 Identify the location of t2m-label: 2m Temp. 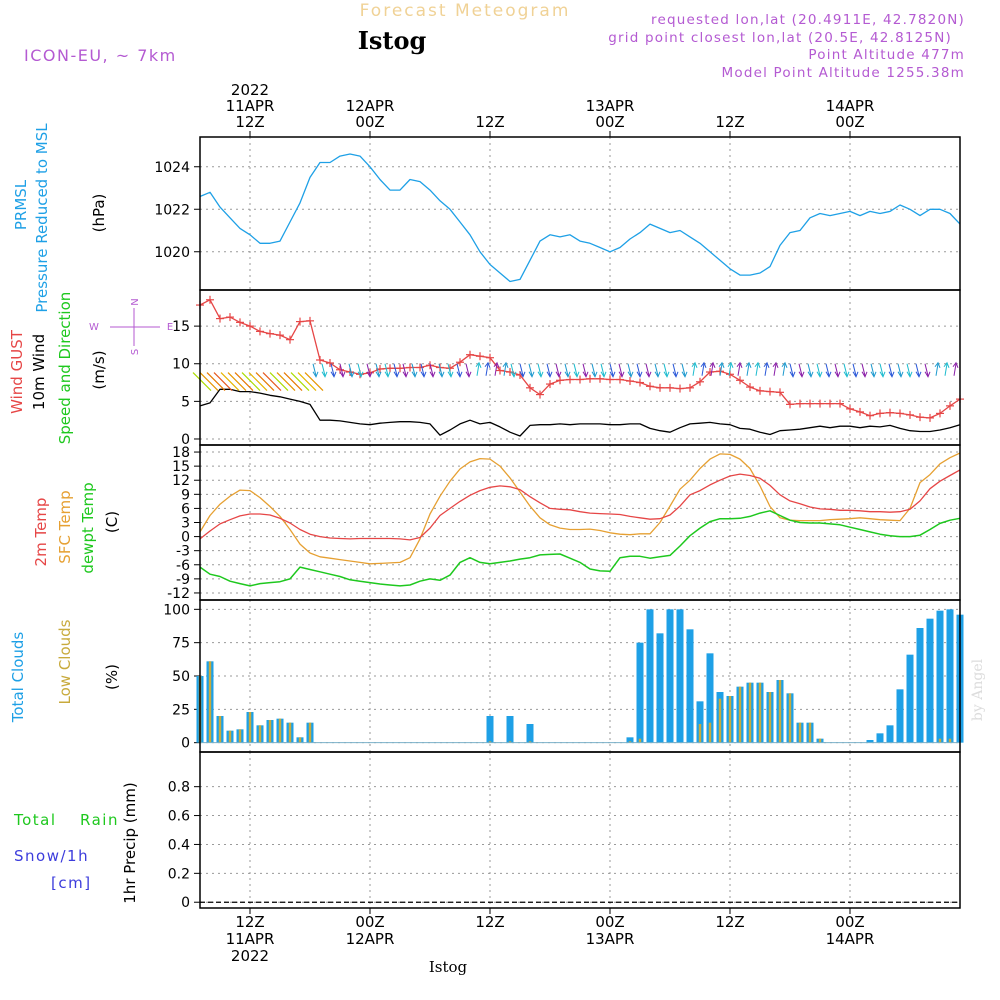
(41, 532).